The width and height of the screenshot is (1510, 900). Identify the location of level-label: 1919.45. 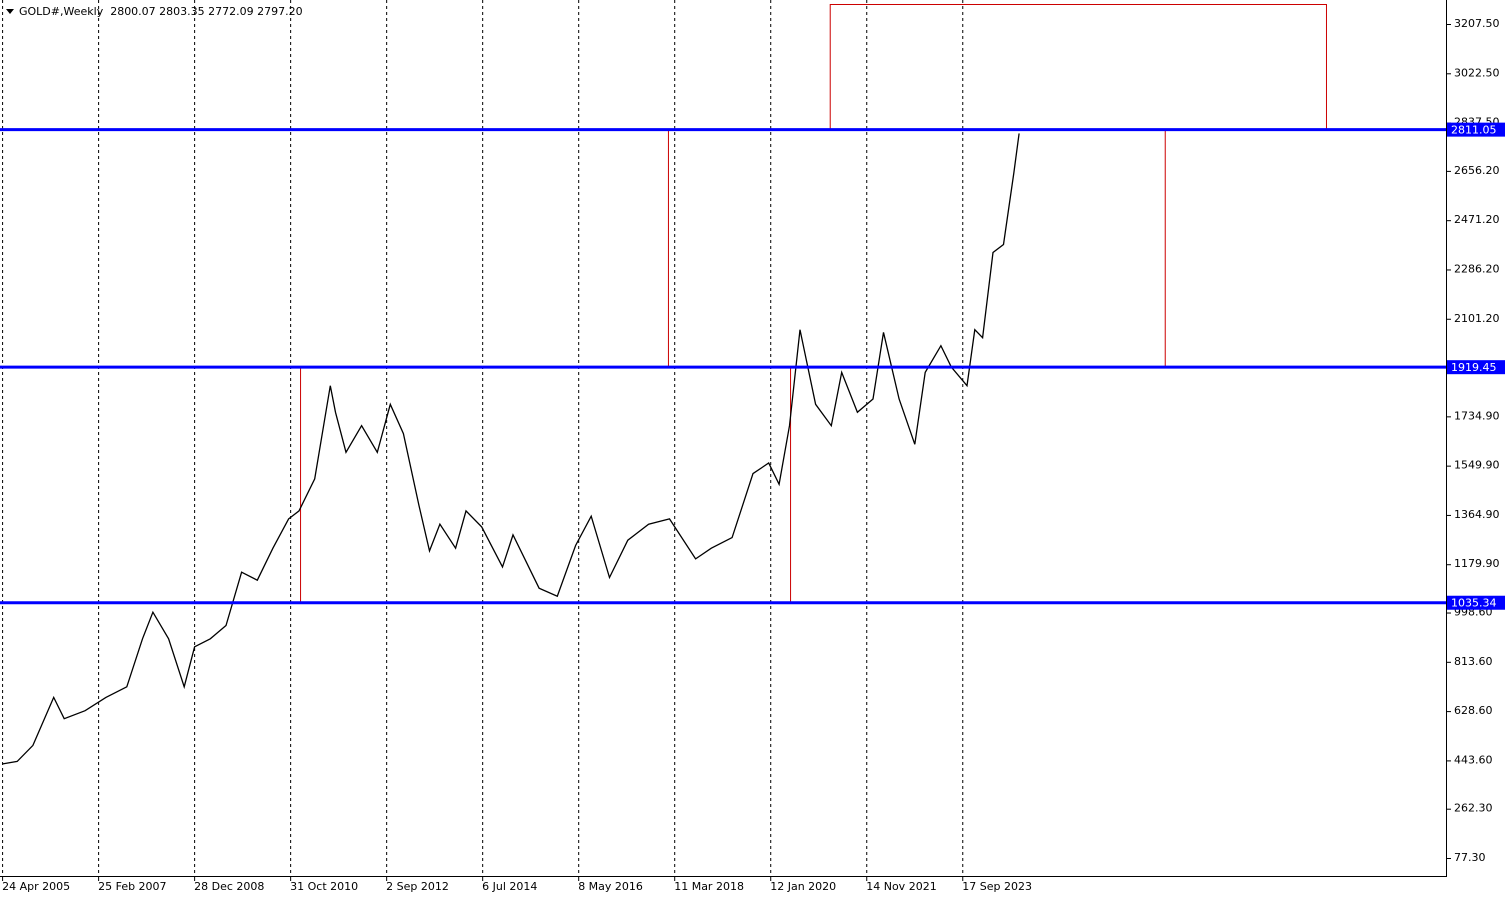
(1474, 367).